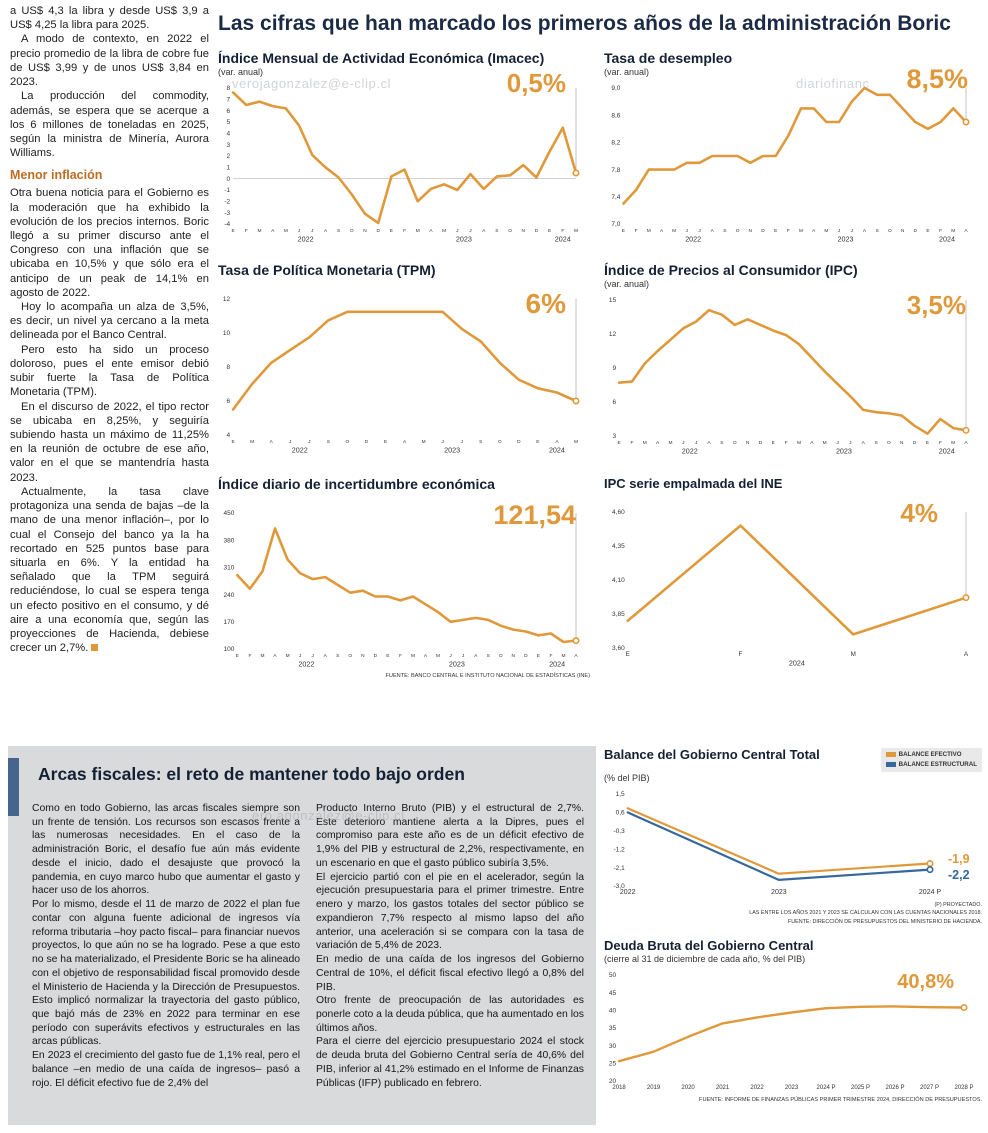 The height and width of the screenshot is (1133, 988). What do you see at coordinates (227, 333) in the screenshot?
I see `svg-text: 10` at bounding box center [227, 333].